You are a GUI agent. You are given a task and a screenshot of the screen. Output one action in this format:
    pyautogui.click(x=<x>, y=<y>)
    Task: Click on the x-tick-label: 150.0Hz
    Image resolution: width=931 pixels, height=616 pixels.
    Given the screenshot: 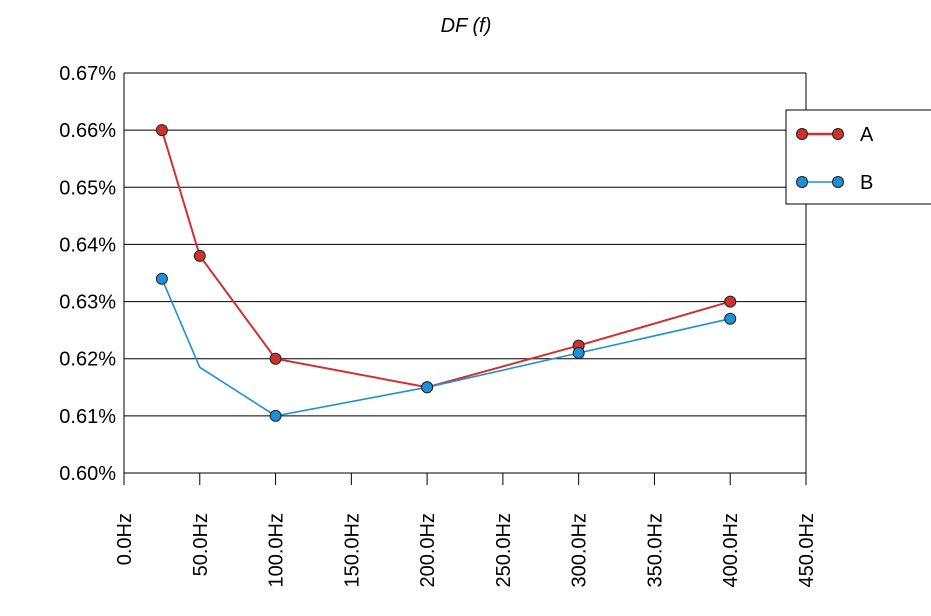 What is the action you would take?
    pyautogui.click(x=352, y=550)
    